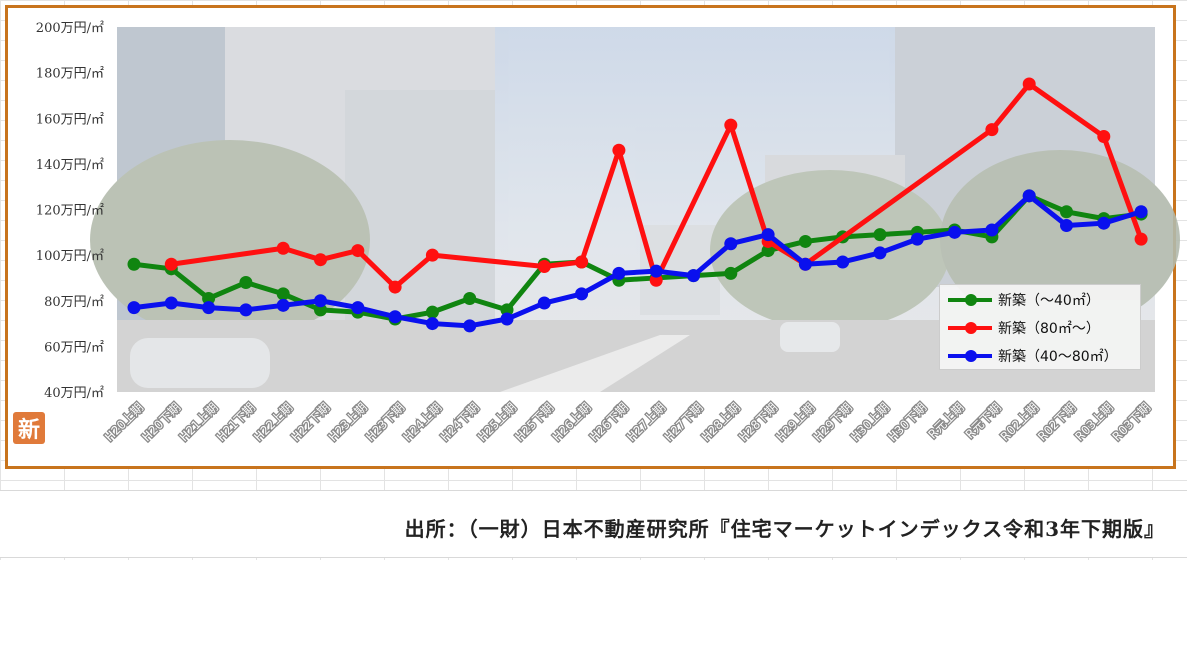  What do you see at coordinates (534, 422) in the screenshot?
I see `x-tick-label: H25下期` at bounding box center [534, 422].